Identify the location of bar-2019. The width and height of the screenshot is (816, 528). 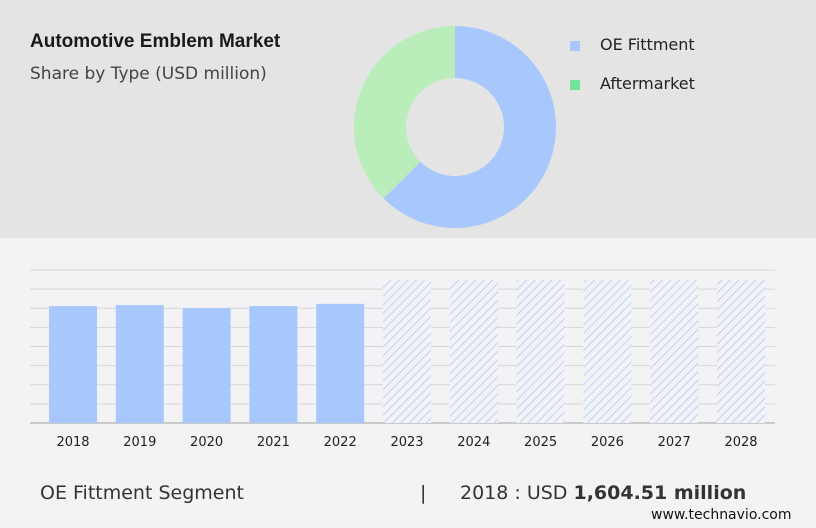
(139, 364).